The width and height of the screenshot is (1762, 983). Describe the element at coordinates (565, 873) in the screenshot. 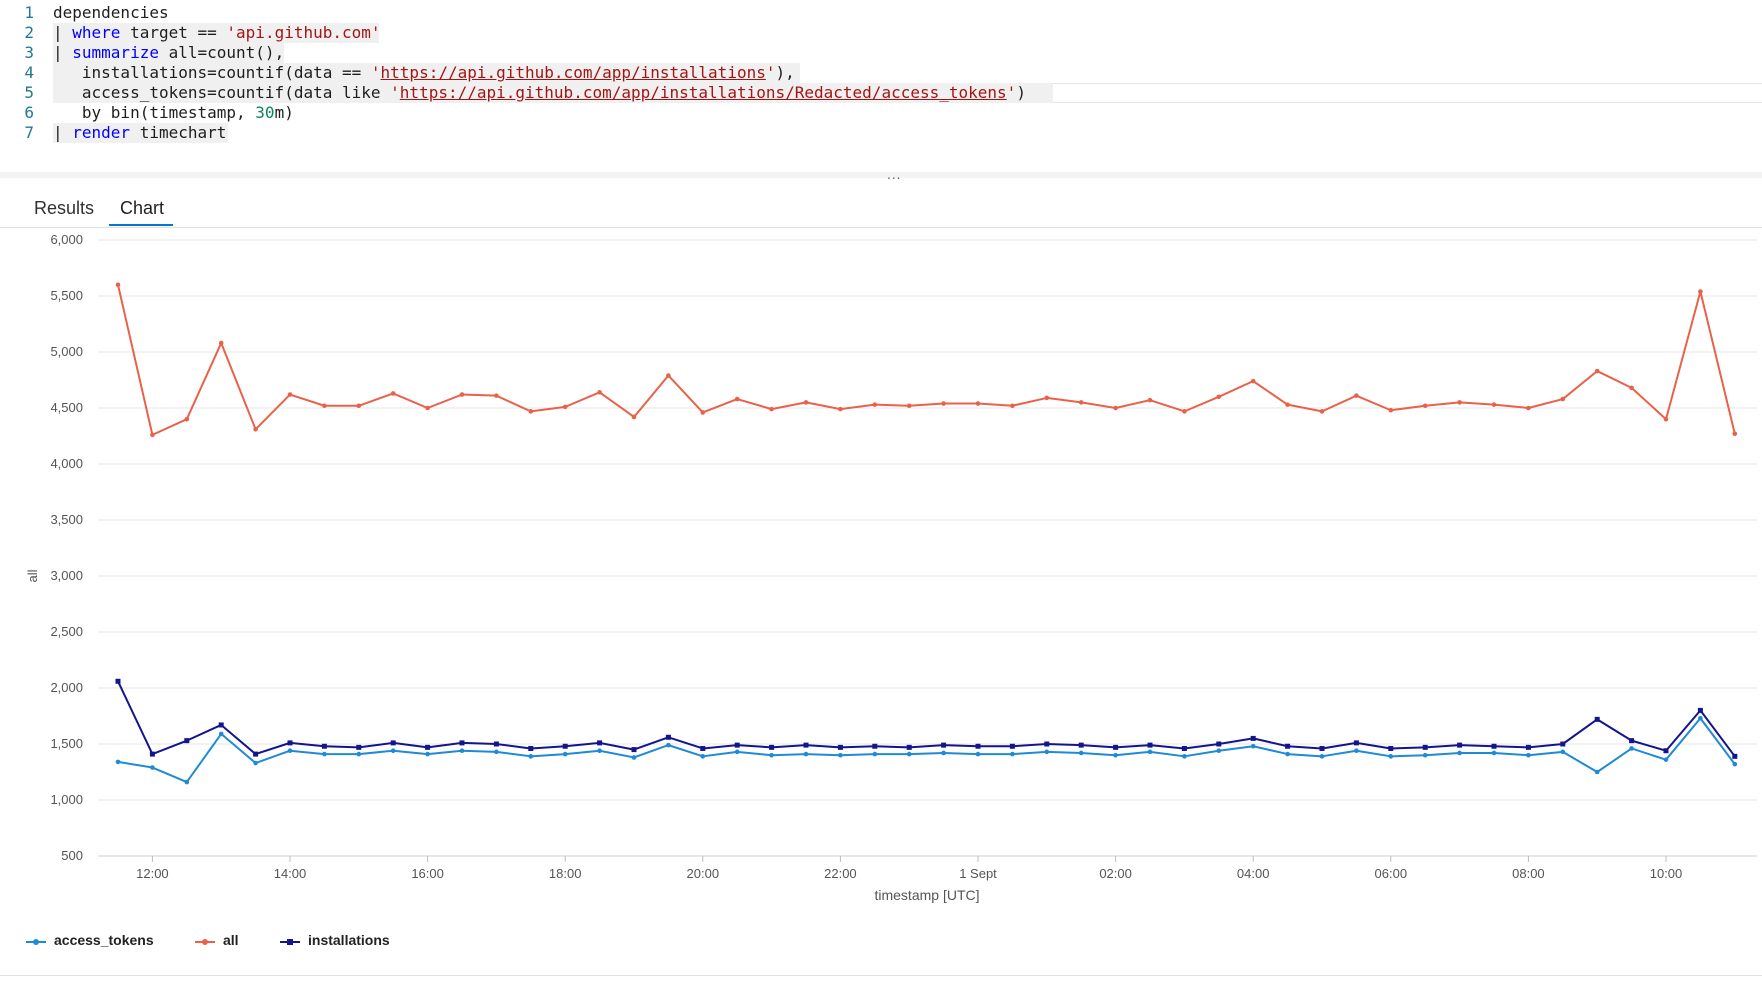

I see `x-tick-label: 18:00` at that location.